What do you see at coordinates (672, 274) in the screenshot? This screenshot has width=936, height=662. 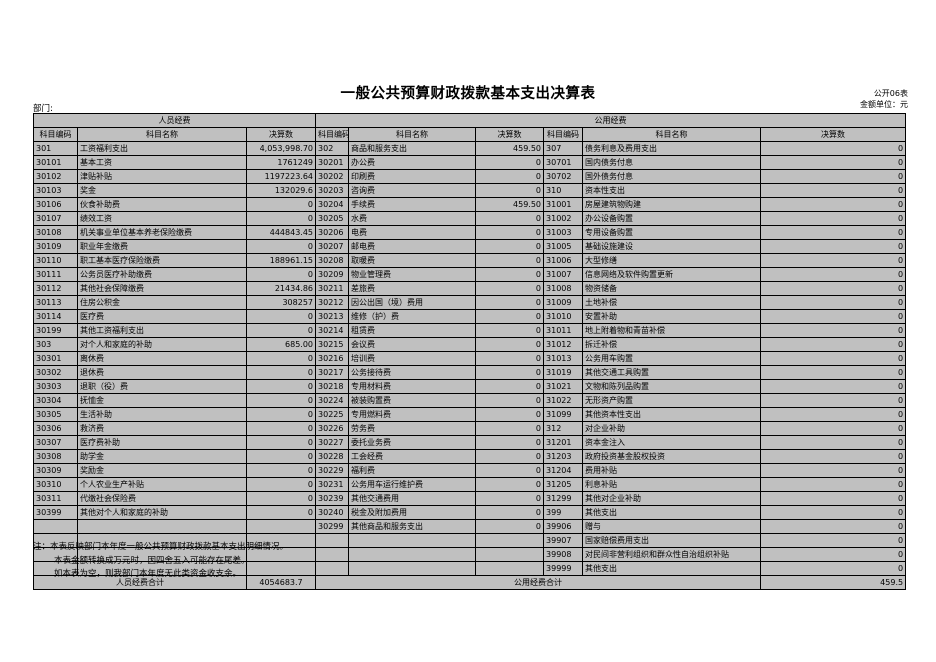 I see `cell-name: 信息网络及软件购置更新` at bounding box center [672, 274].